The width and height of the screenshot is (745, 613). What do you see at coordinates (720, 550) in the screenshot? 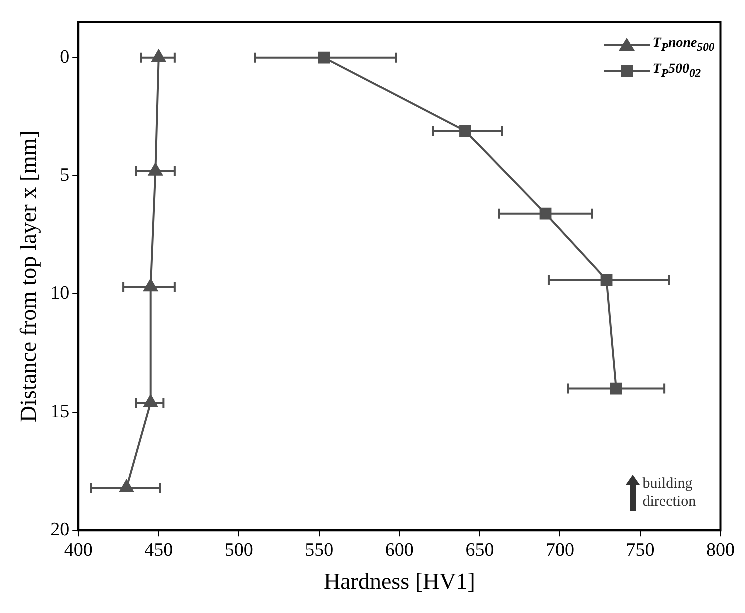
I see `x-tick-label: 800` at bounding box center [720, 550].